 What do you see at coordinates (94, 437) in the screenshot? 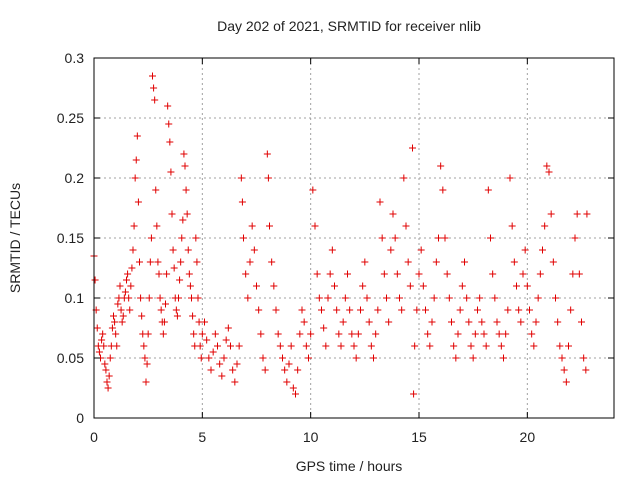
I see `x-tick-label: 0` at bounding box center [94, 437].